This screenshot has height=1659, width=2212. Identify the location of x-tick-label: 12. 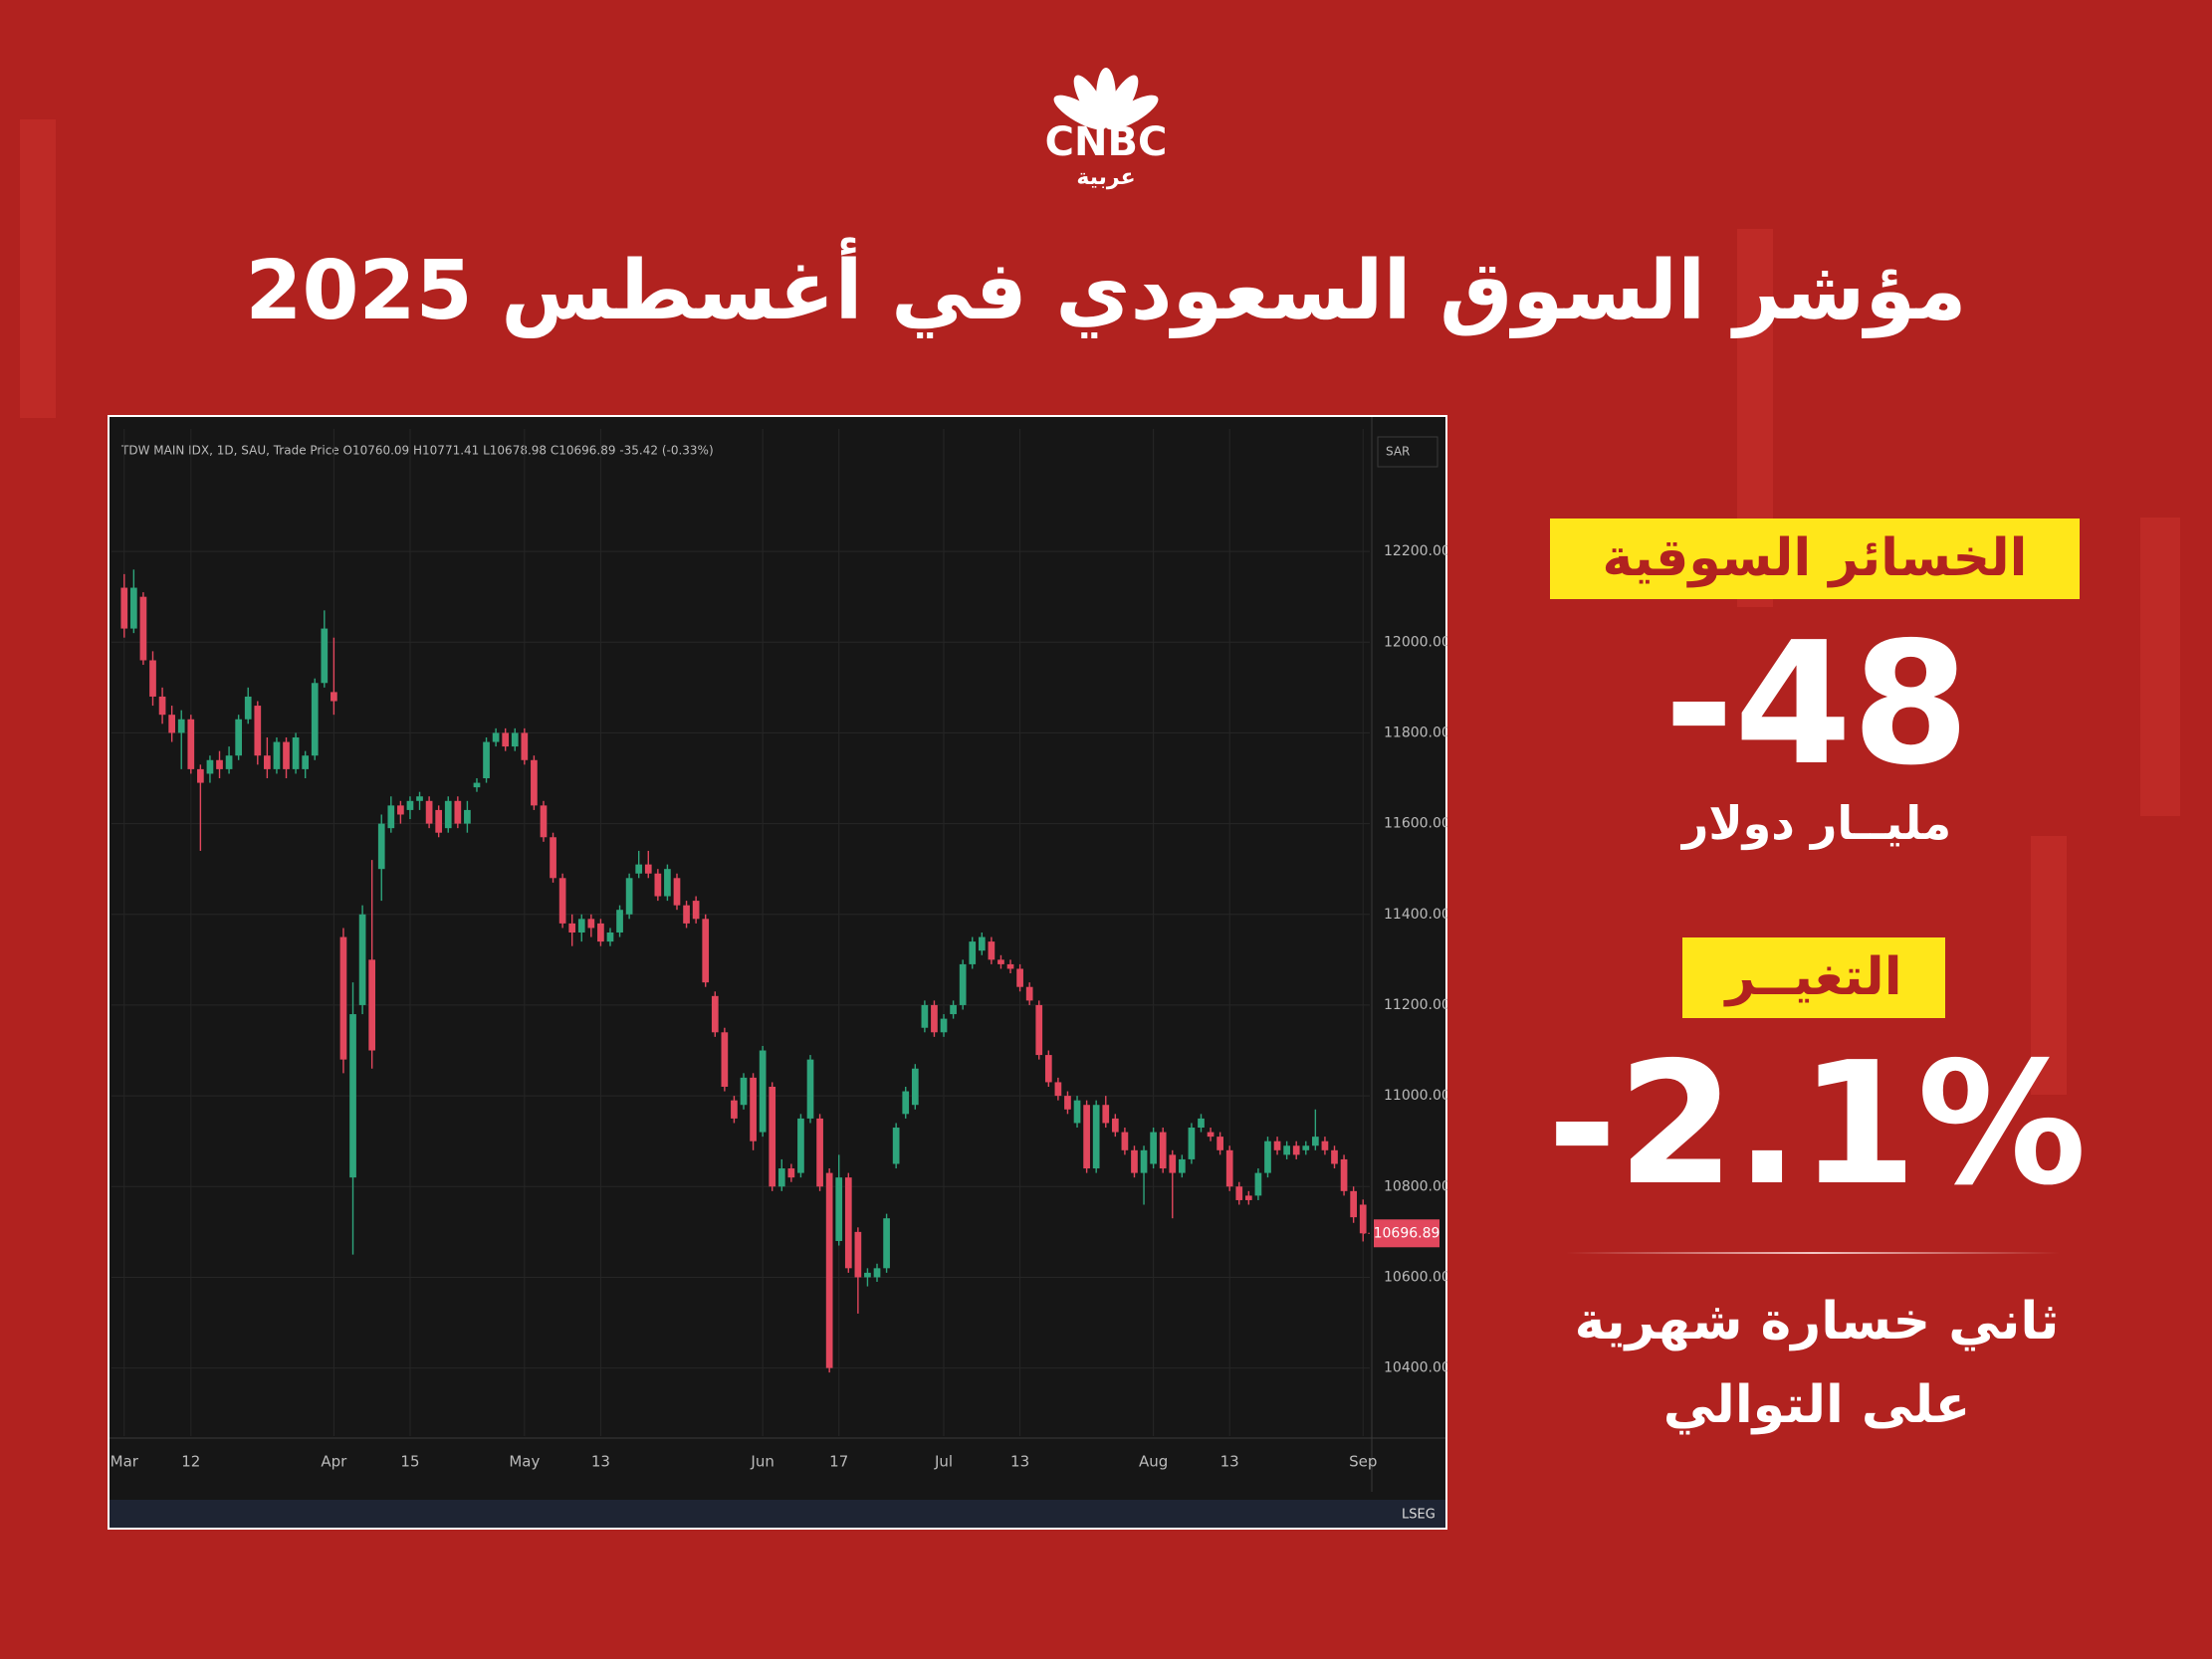
(190, 1462).